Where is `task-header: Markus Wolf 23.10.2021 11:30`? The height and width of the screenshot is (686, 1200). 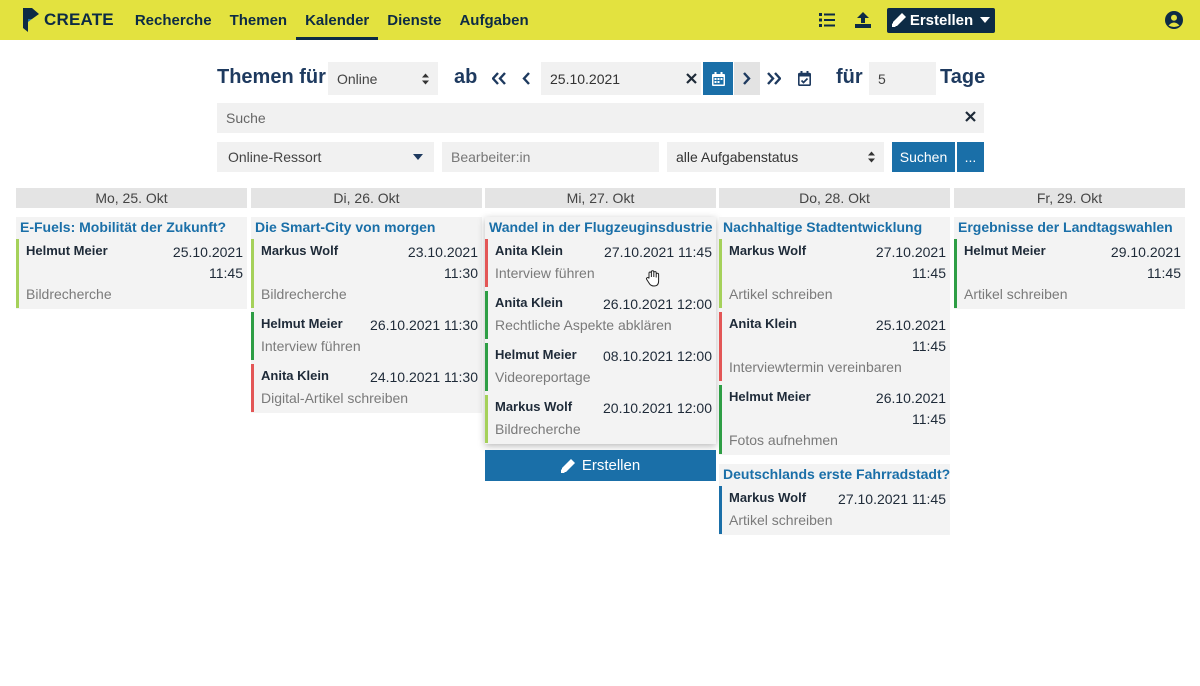
task-header: Markus Wolf 23.10.2021 11:30 is located at coordinates (369, 263).